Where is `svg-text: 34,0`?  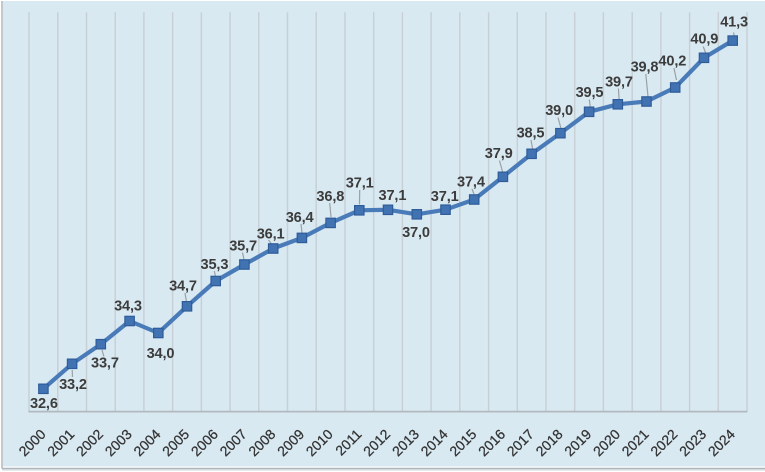
svg-text: 34,0 is located at coordinates (161, 354).